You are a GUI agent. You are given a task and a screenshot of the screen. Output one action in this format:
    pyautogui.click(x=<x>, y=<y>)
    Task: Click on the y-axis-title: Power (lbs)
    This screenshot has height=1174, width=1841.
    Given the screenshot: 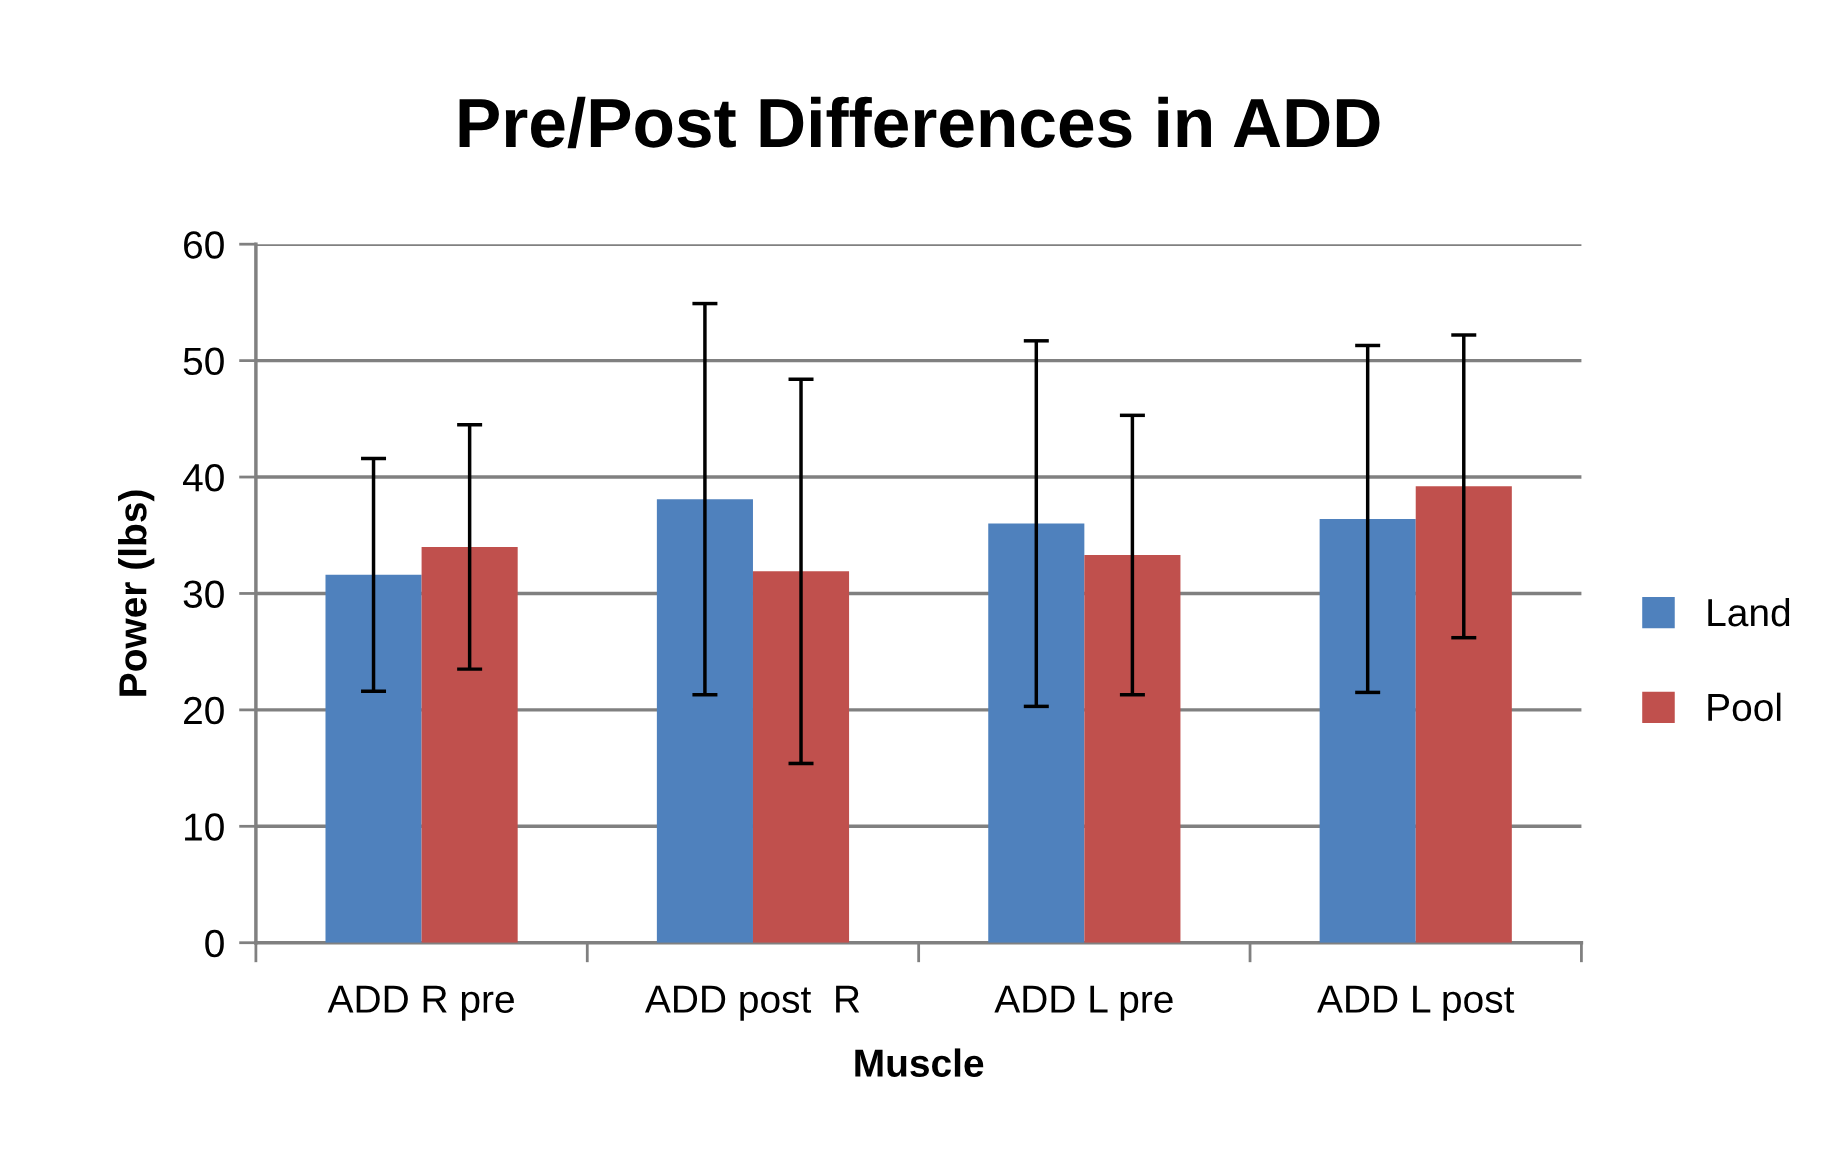 What is the action you would take?
    pyautogui.click(x=136, y=593)
    